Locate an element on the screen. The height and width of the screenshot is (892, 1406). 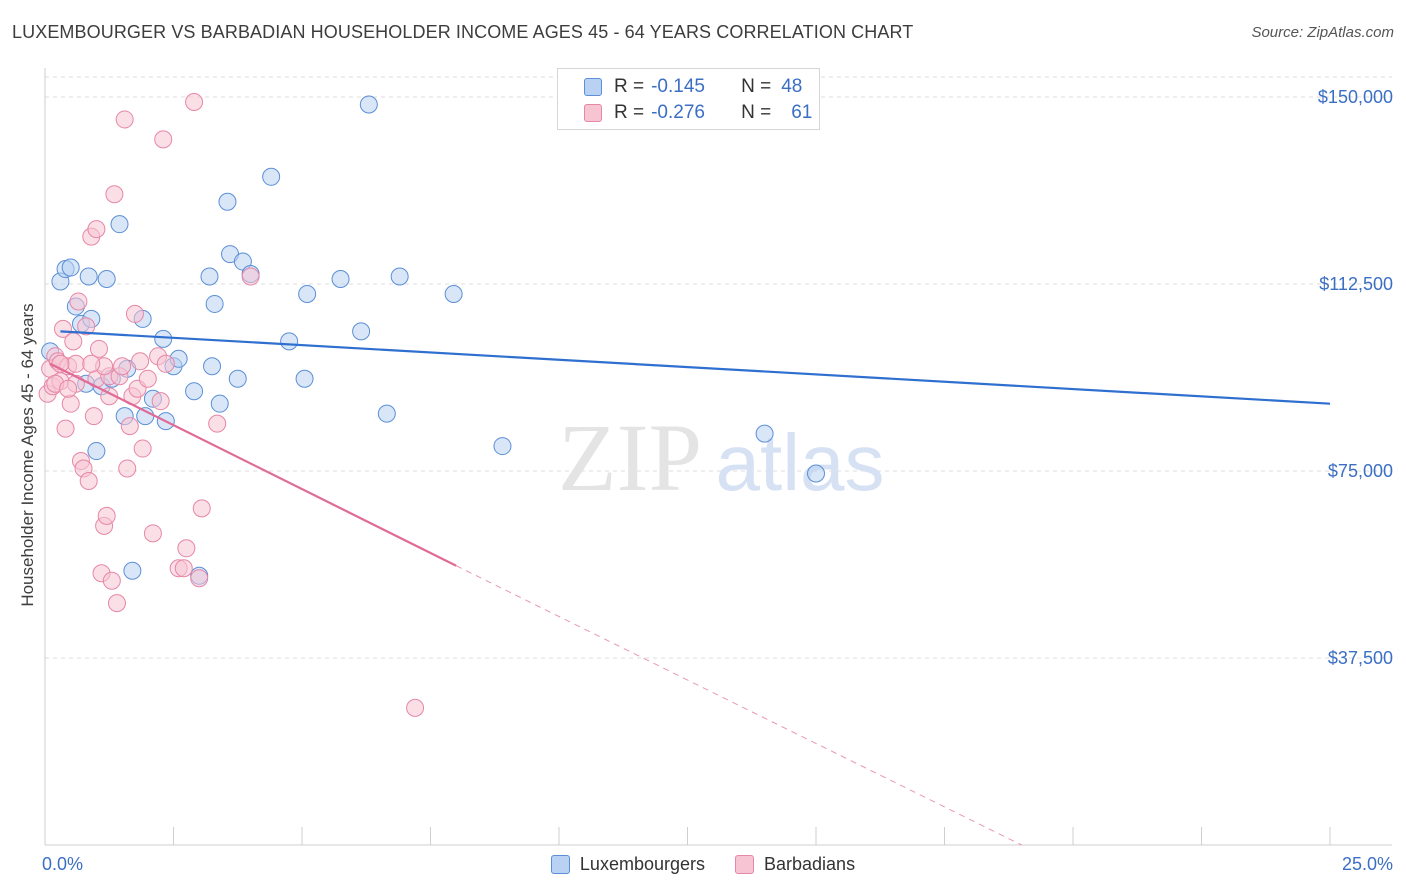
legend-r-value: -0.145 is located at coordinates (678, 86).